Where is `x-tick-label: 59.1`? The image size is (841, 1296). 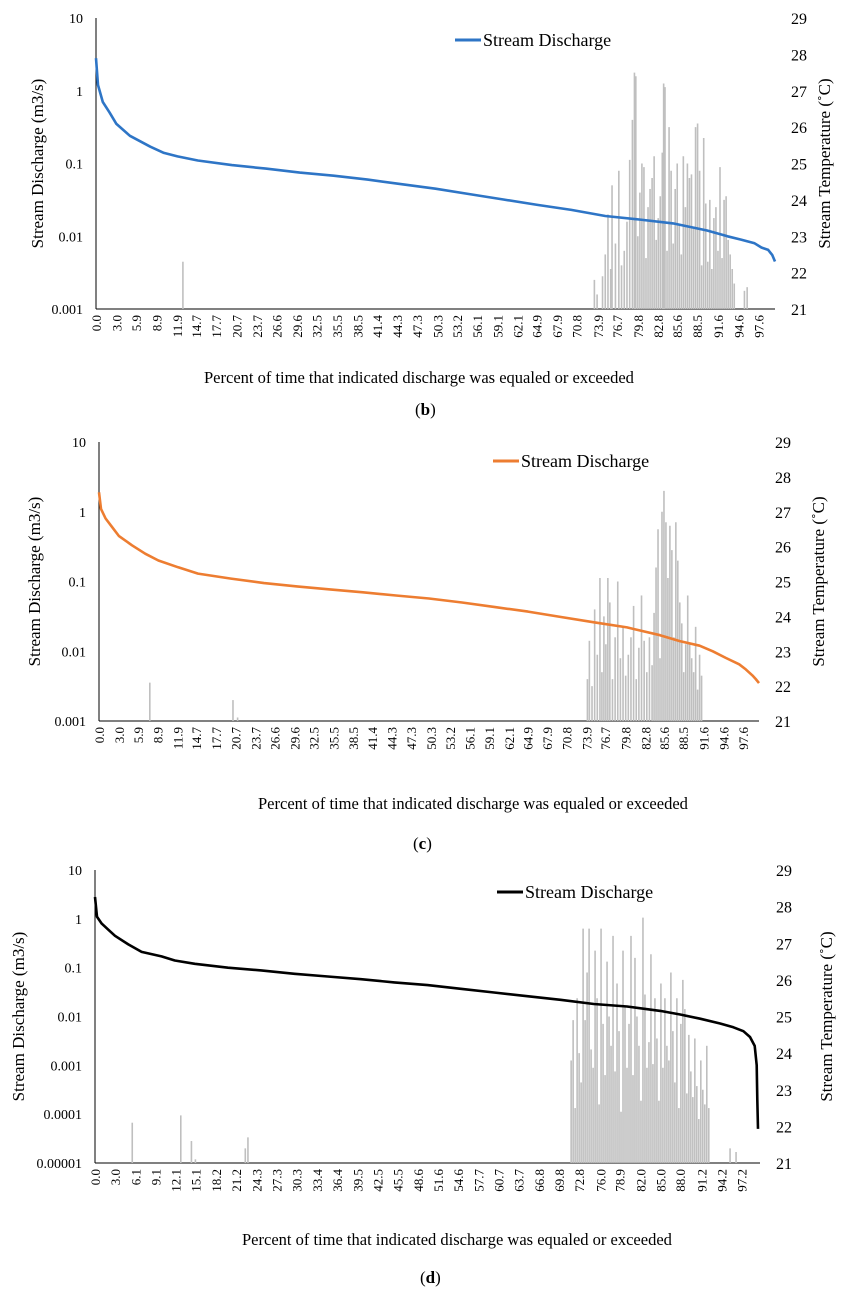 x-tick-label: 59.1 is located at coordinates (497, 326).